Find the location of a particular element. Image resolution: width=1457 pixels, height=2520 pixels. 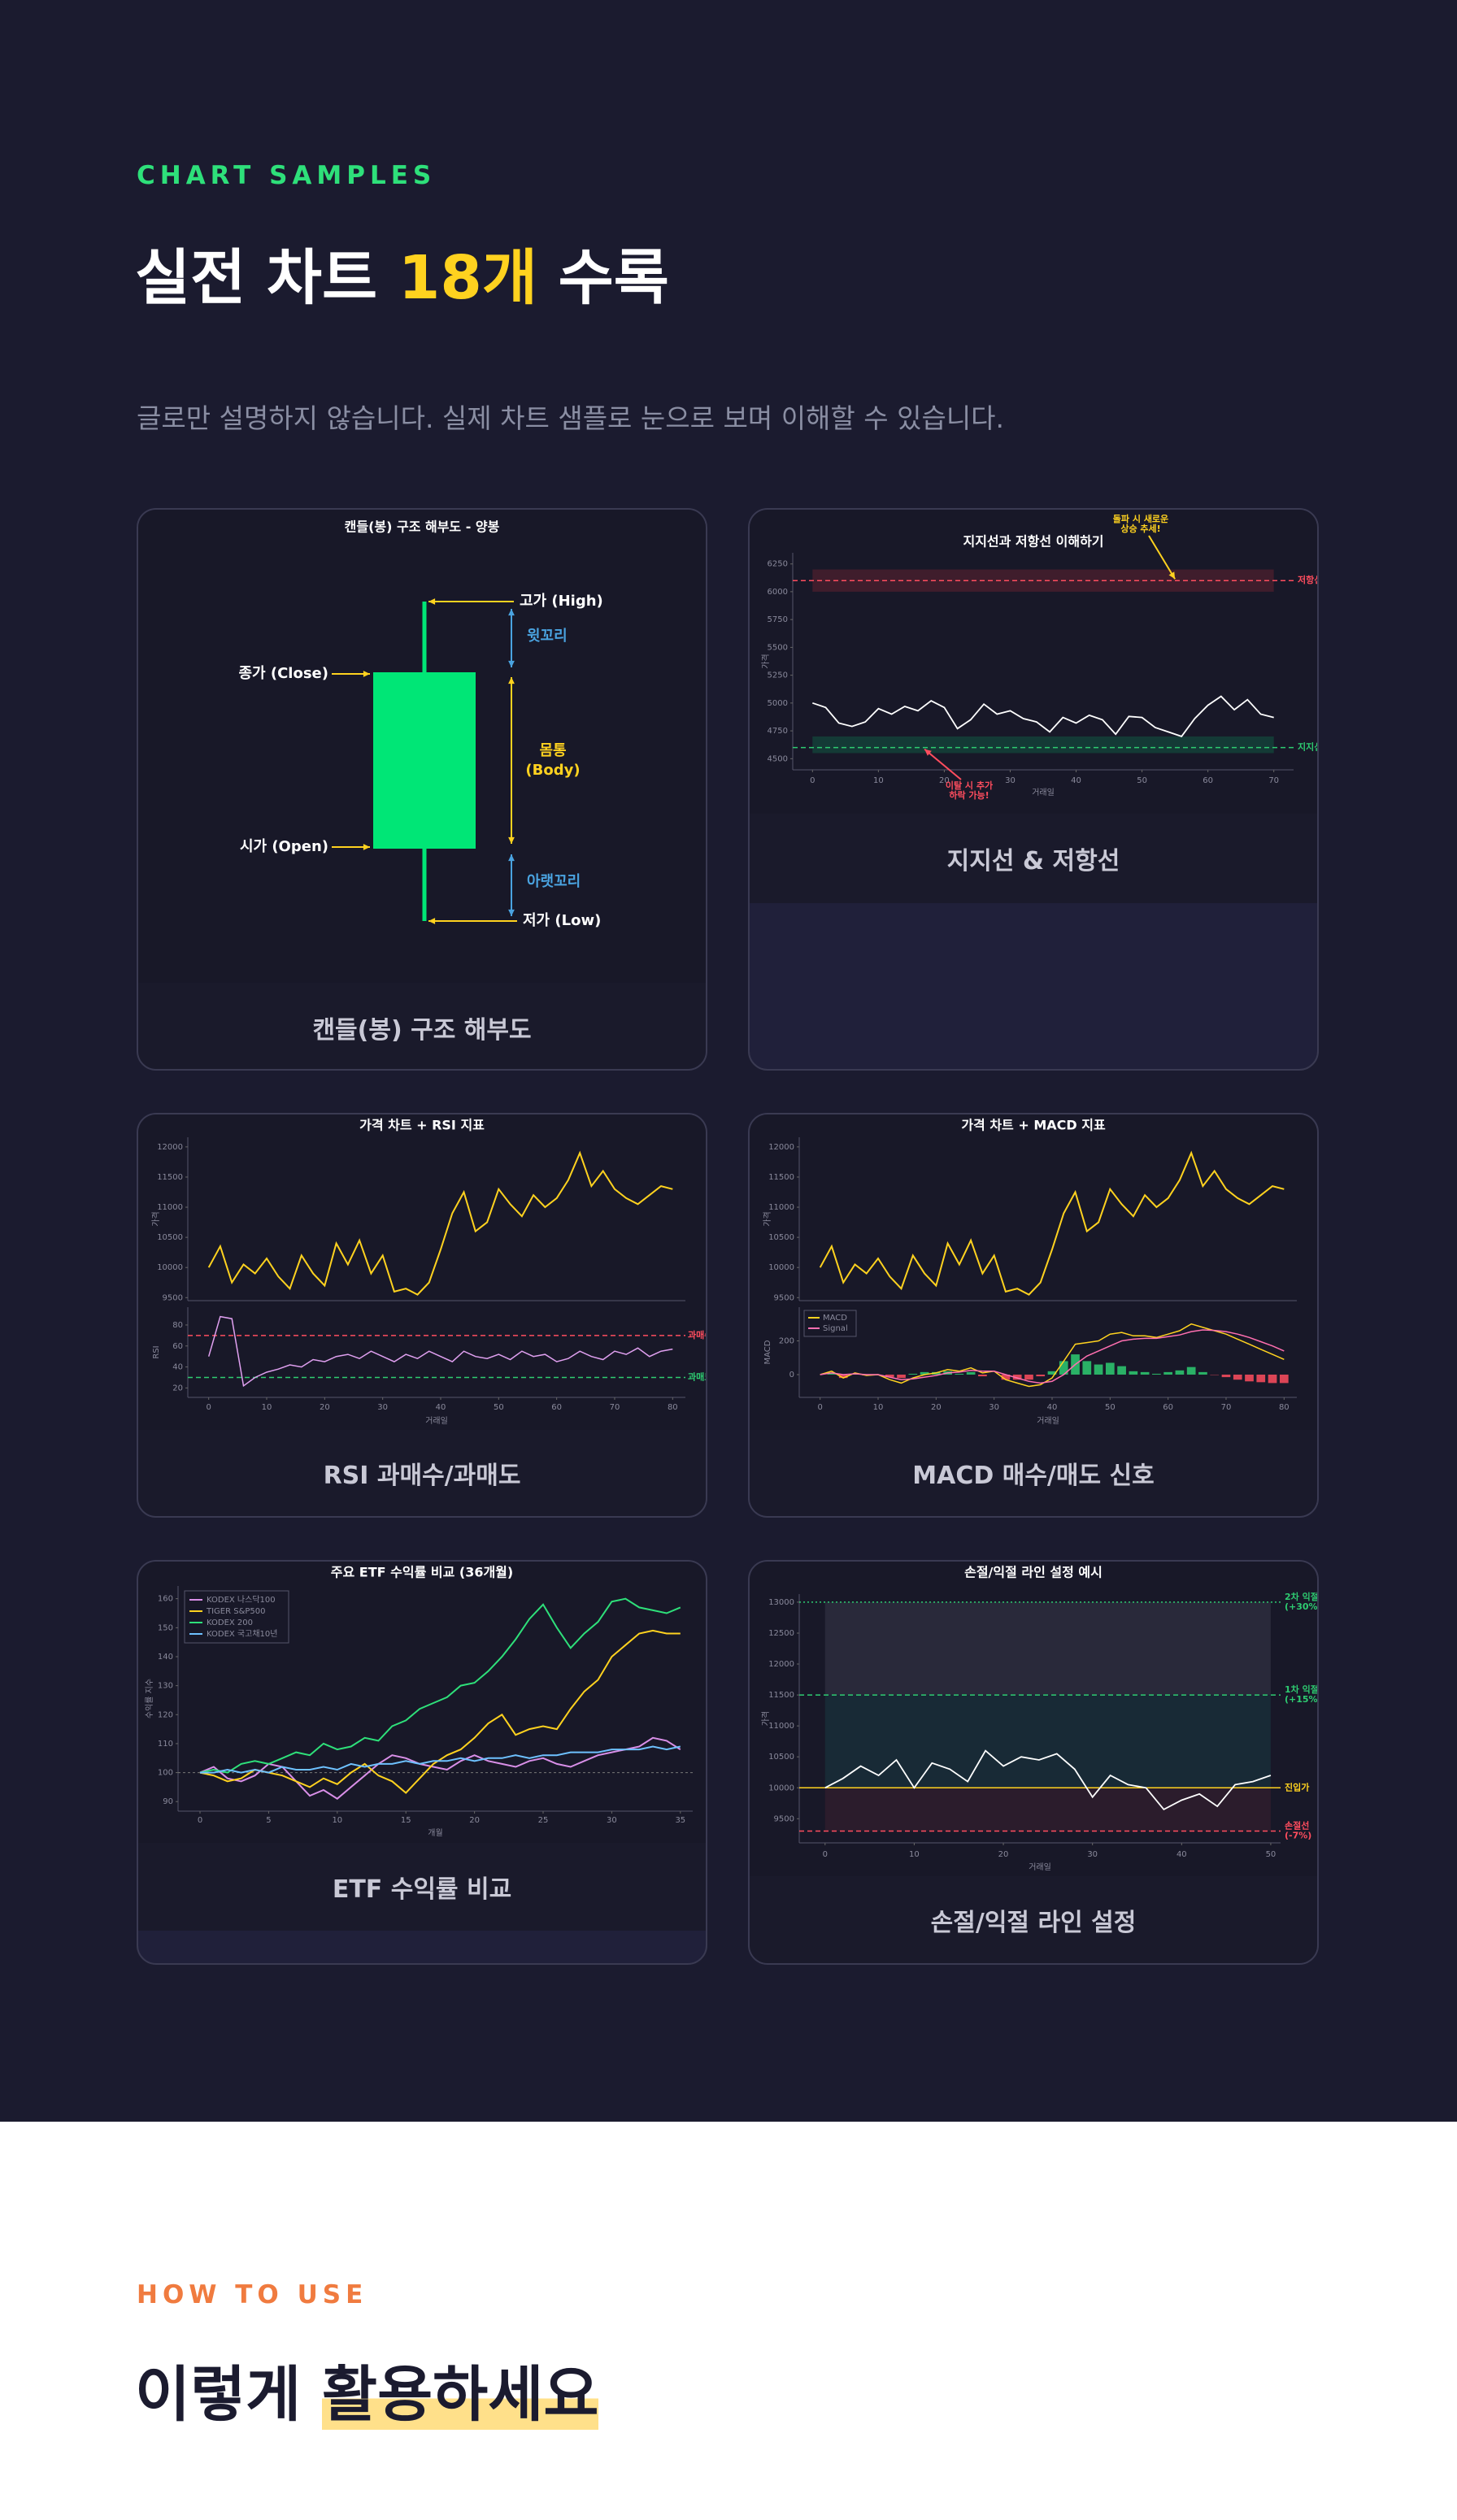

y-tick-label: 60 is located at coordinates (177, 1346).